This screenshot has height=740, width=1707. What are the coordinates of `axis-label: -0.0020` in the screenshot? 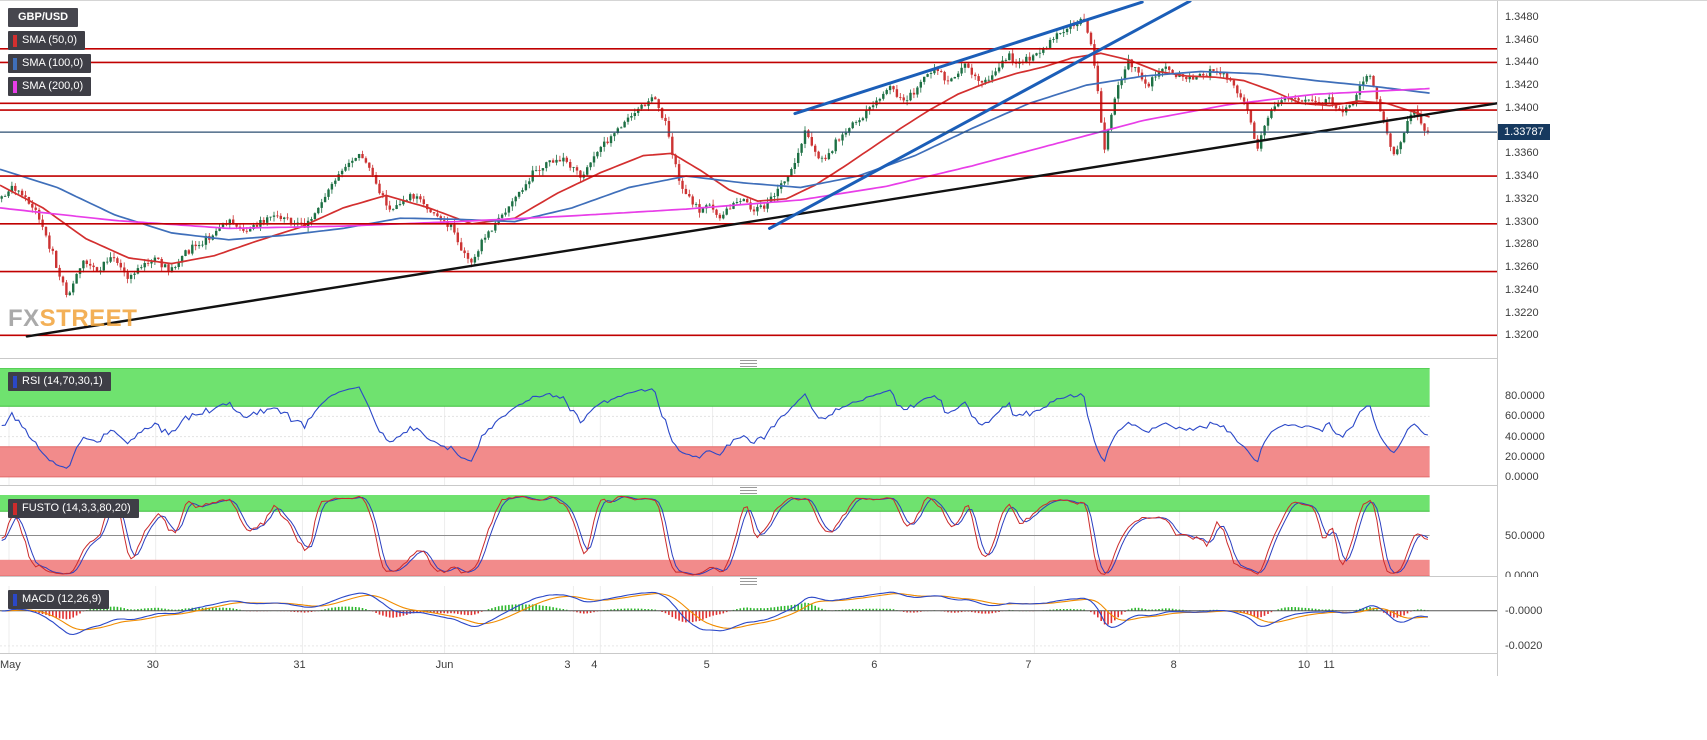 It's located at (1524, 645).